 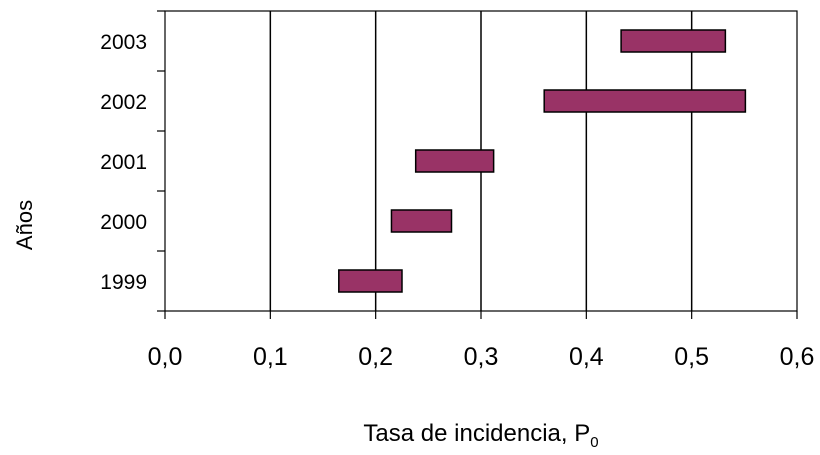 I want to click on x-axis-label: Tasa de incidencia, P0, so click(x=481, y=435).